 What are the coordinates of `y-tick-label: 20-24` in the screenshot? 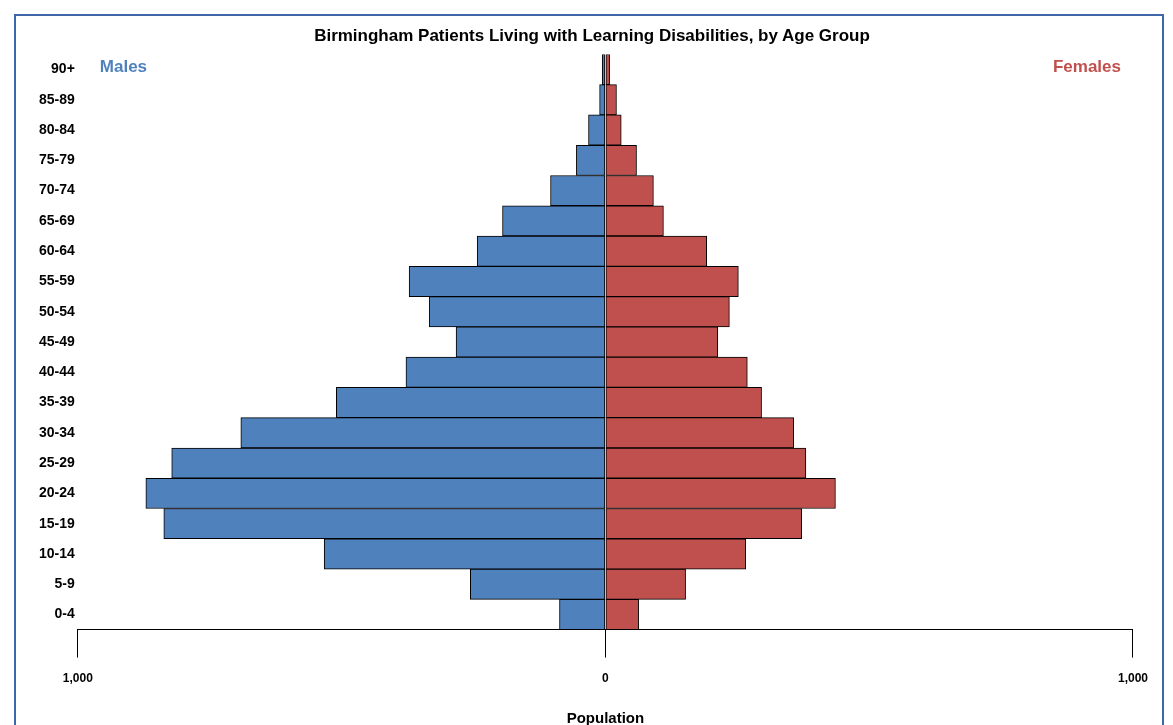 It's located at (57, 492).